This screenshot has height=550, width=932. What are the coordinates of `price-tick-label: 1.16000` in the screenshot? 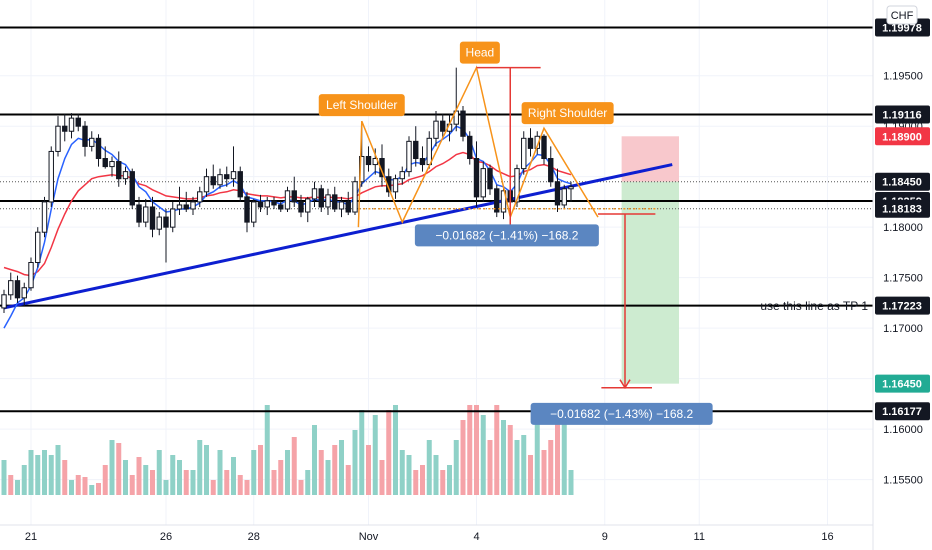 It's located at (903, 430).